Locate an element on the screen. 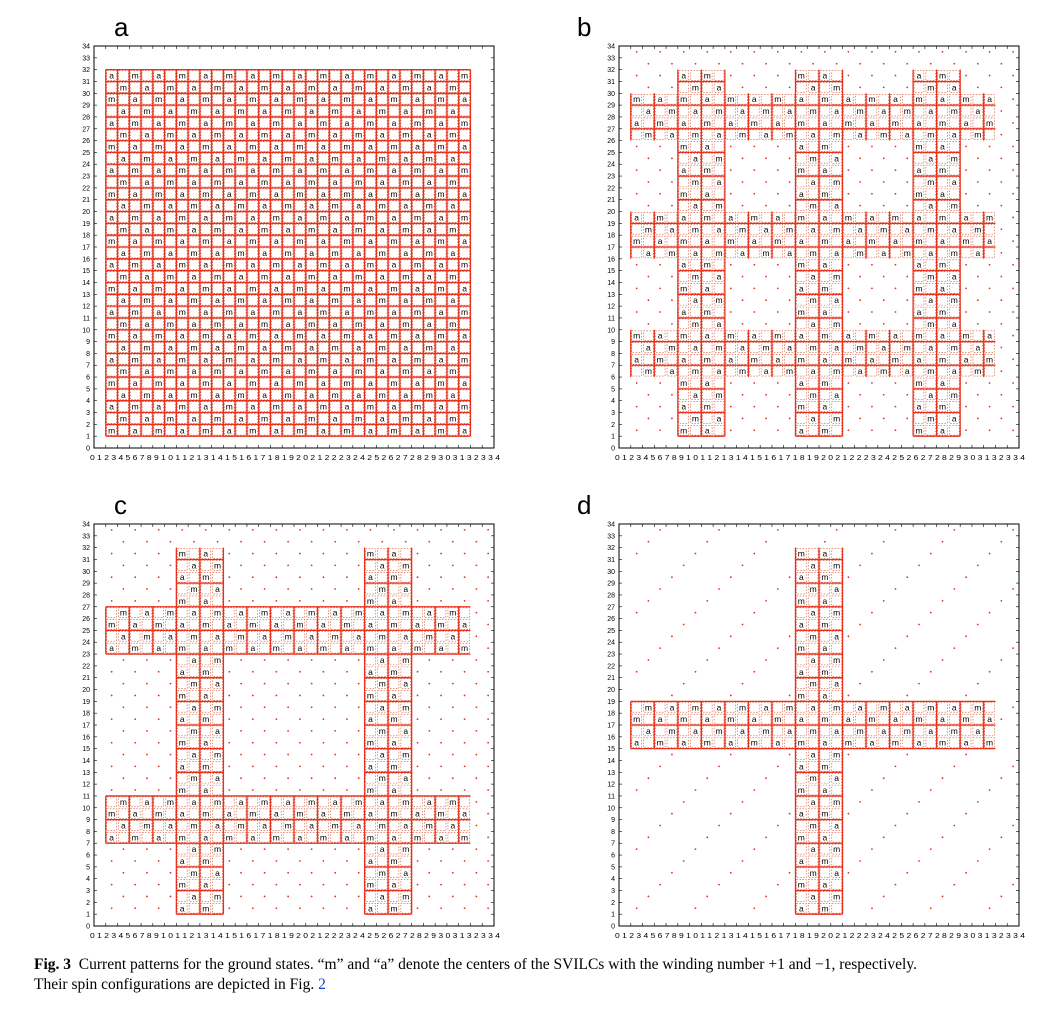  y-tick-label: 7 is located at coordinates (613, 366).